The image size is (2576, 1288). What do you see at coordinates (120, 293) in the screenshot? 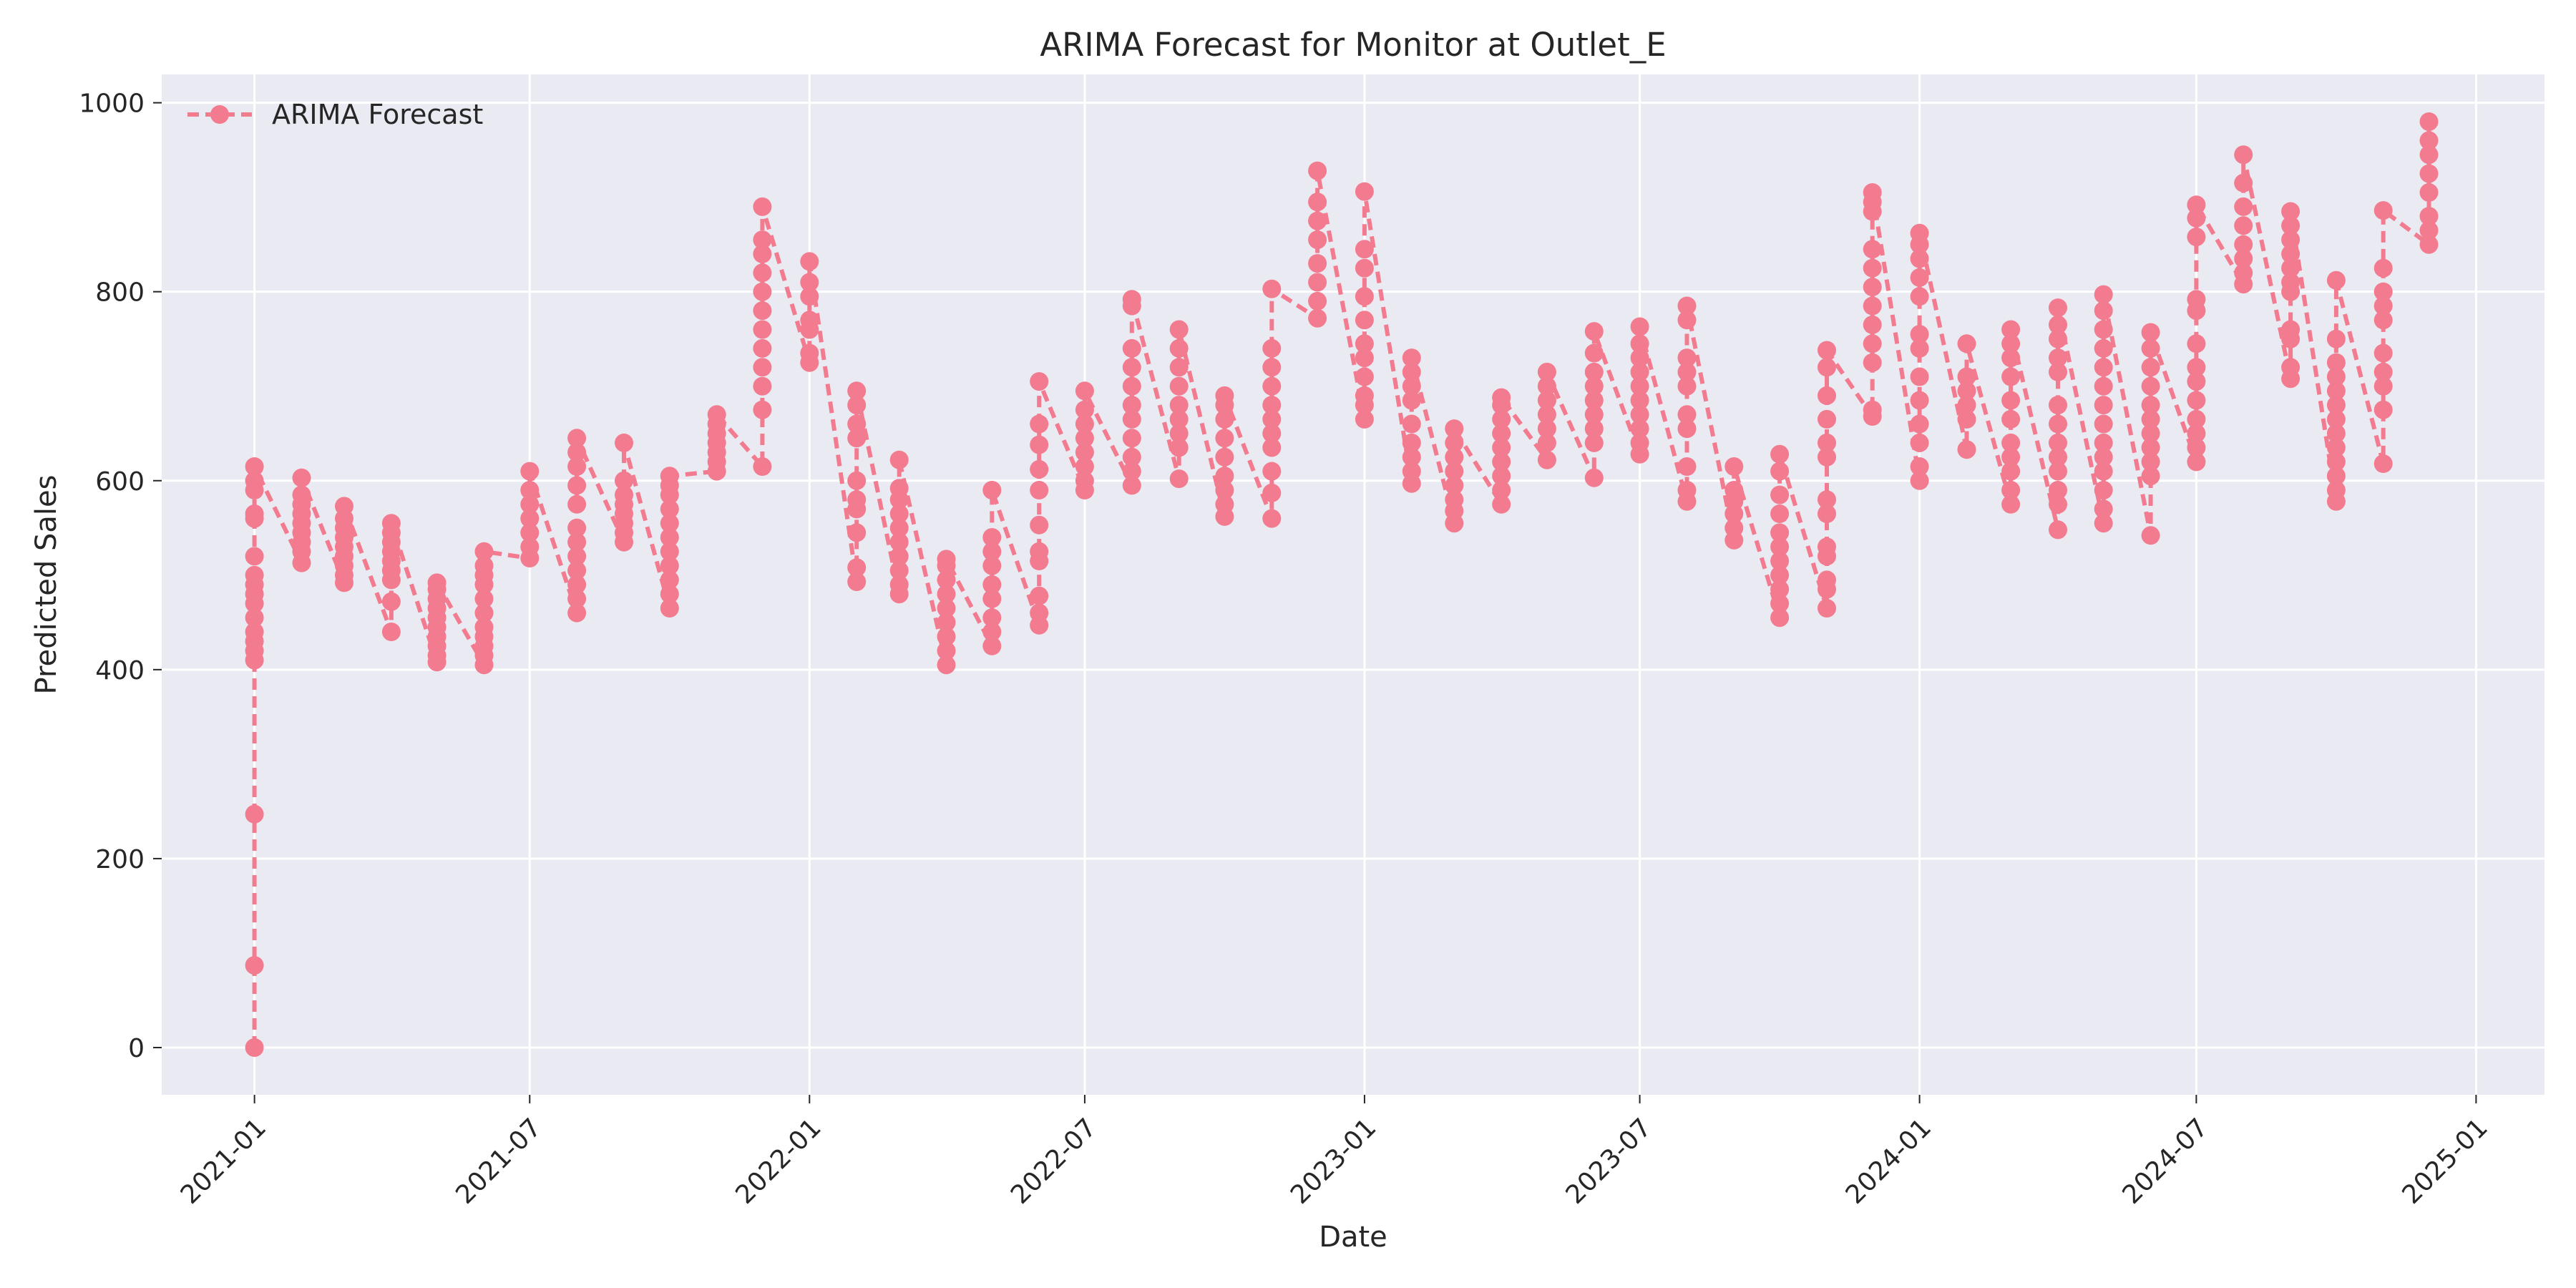
I see `y-tick-label: 800` at bounding box center [120, 293].